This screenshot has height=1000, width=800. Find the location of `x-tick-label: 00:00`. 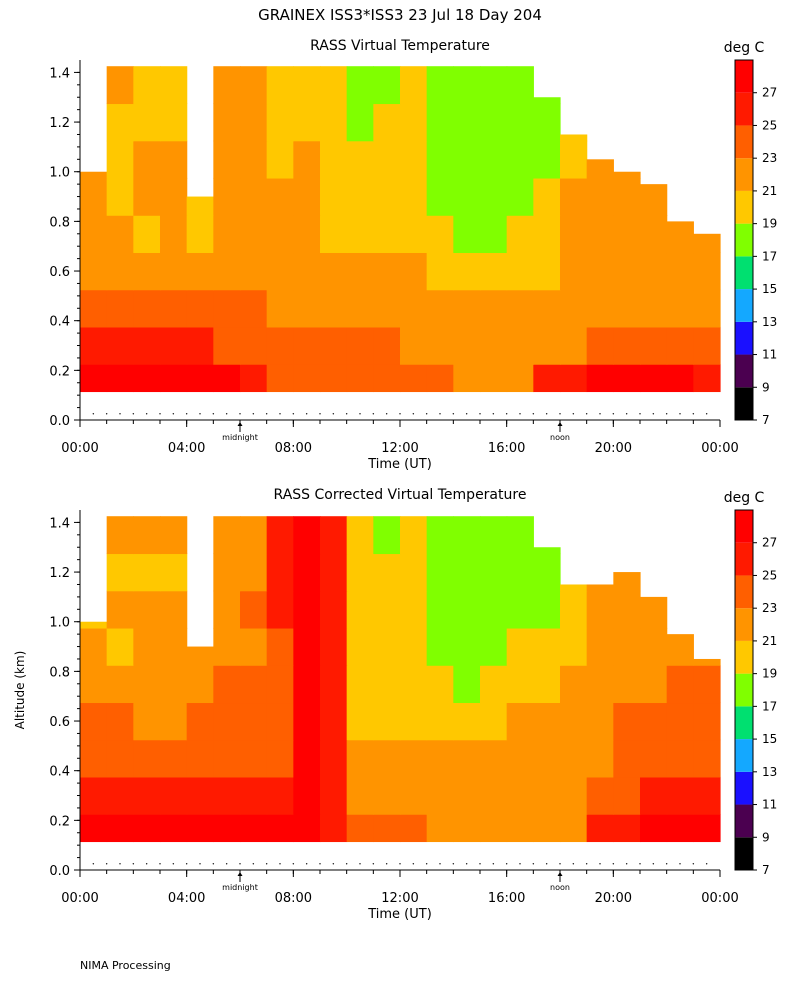

x-tick-label: 00:00 is located at coordinates (79, 898).